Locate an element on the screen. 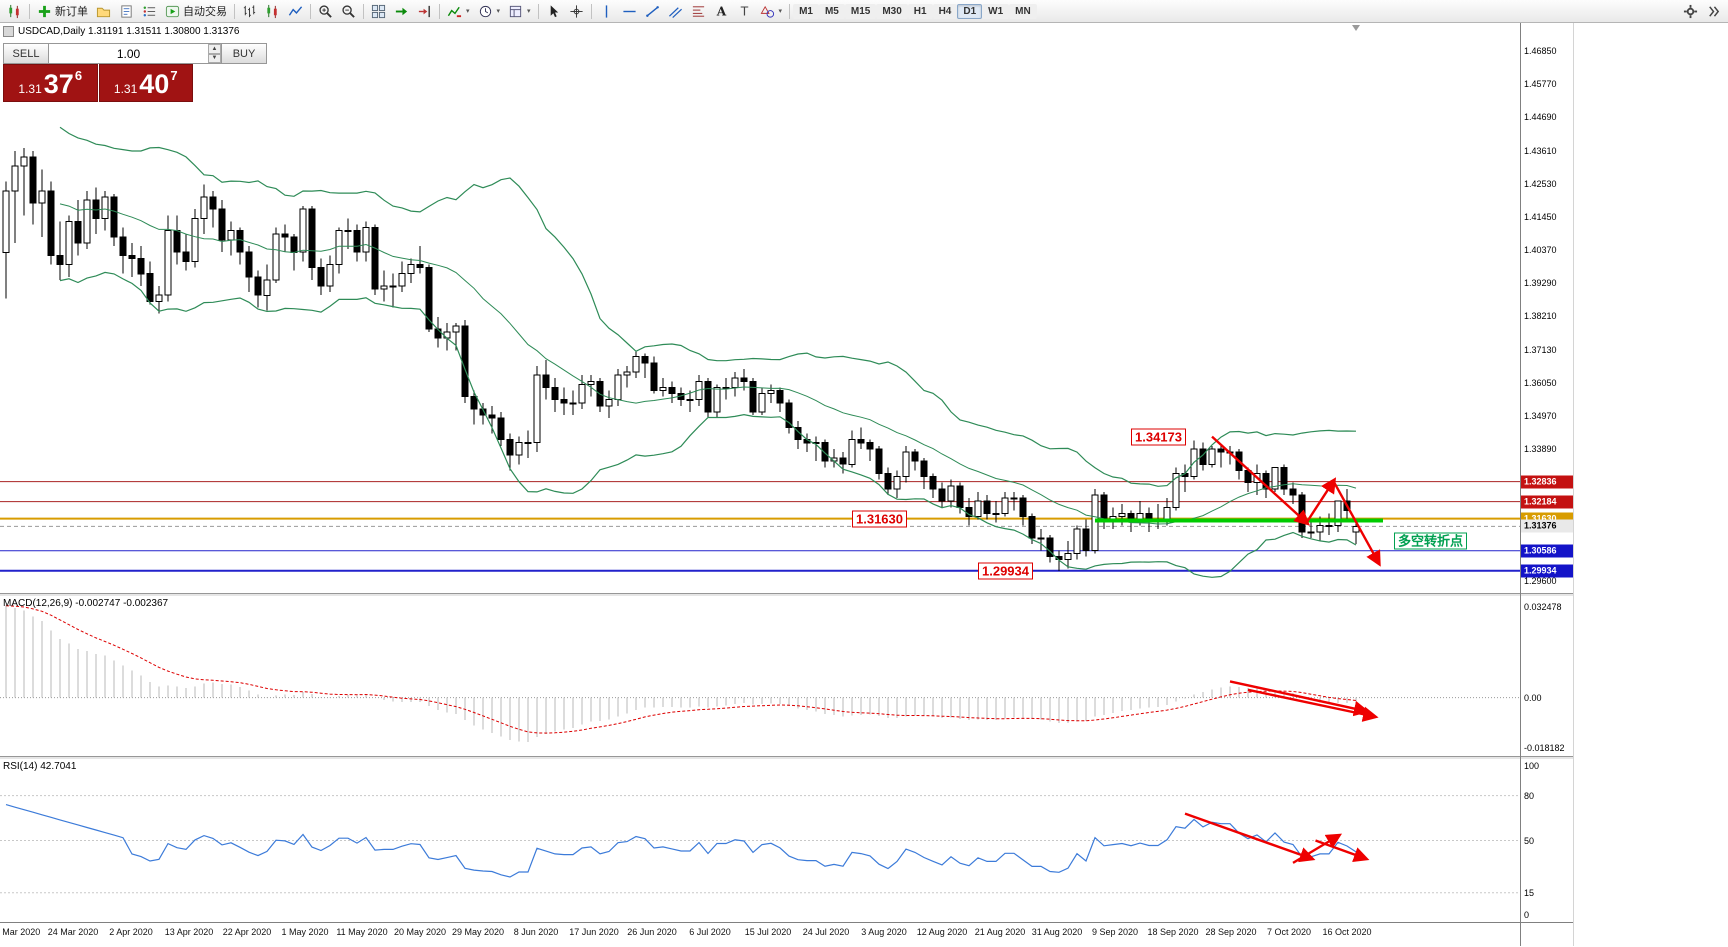 The image size is (1728, 947). toolbar-gear-icon is located at coordinates (1690, 11).